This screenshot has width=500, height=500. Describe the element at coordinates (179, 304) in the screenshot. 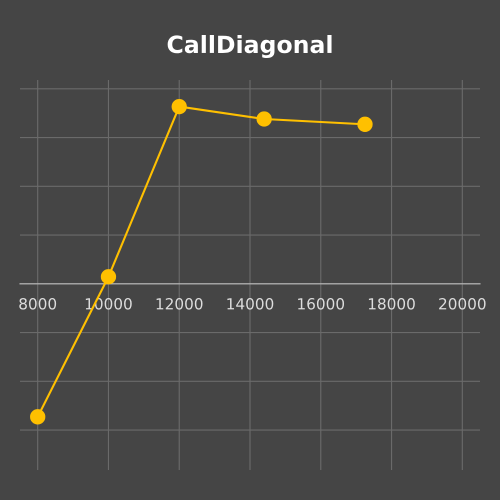

I see `x-tick-label: 12000` at that location.